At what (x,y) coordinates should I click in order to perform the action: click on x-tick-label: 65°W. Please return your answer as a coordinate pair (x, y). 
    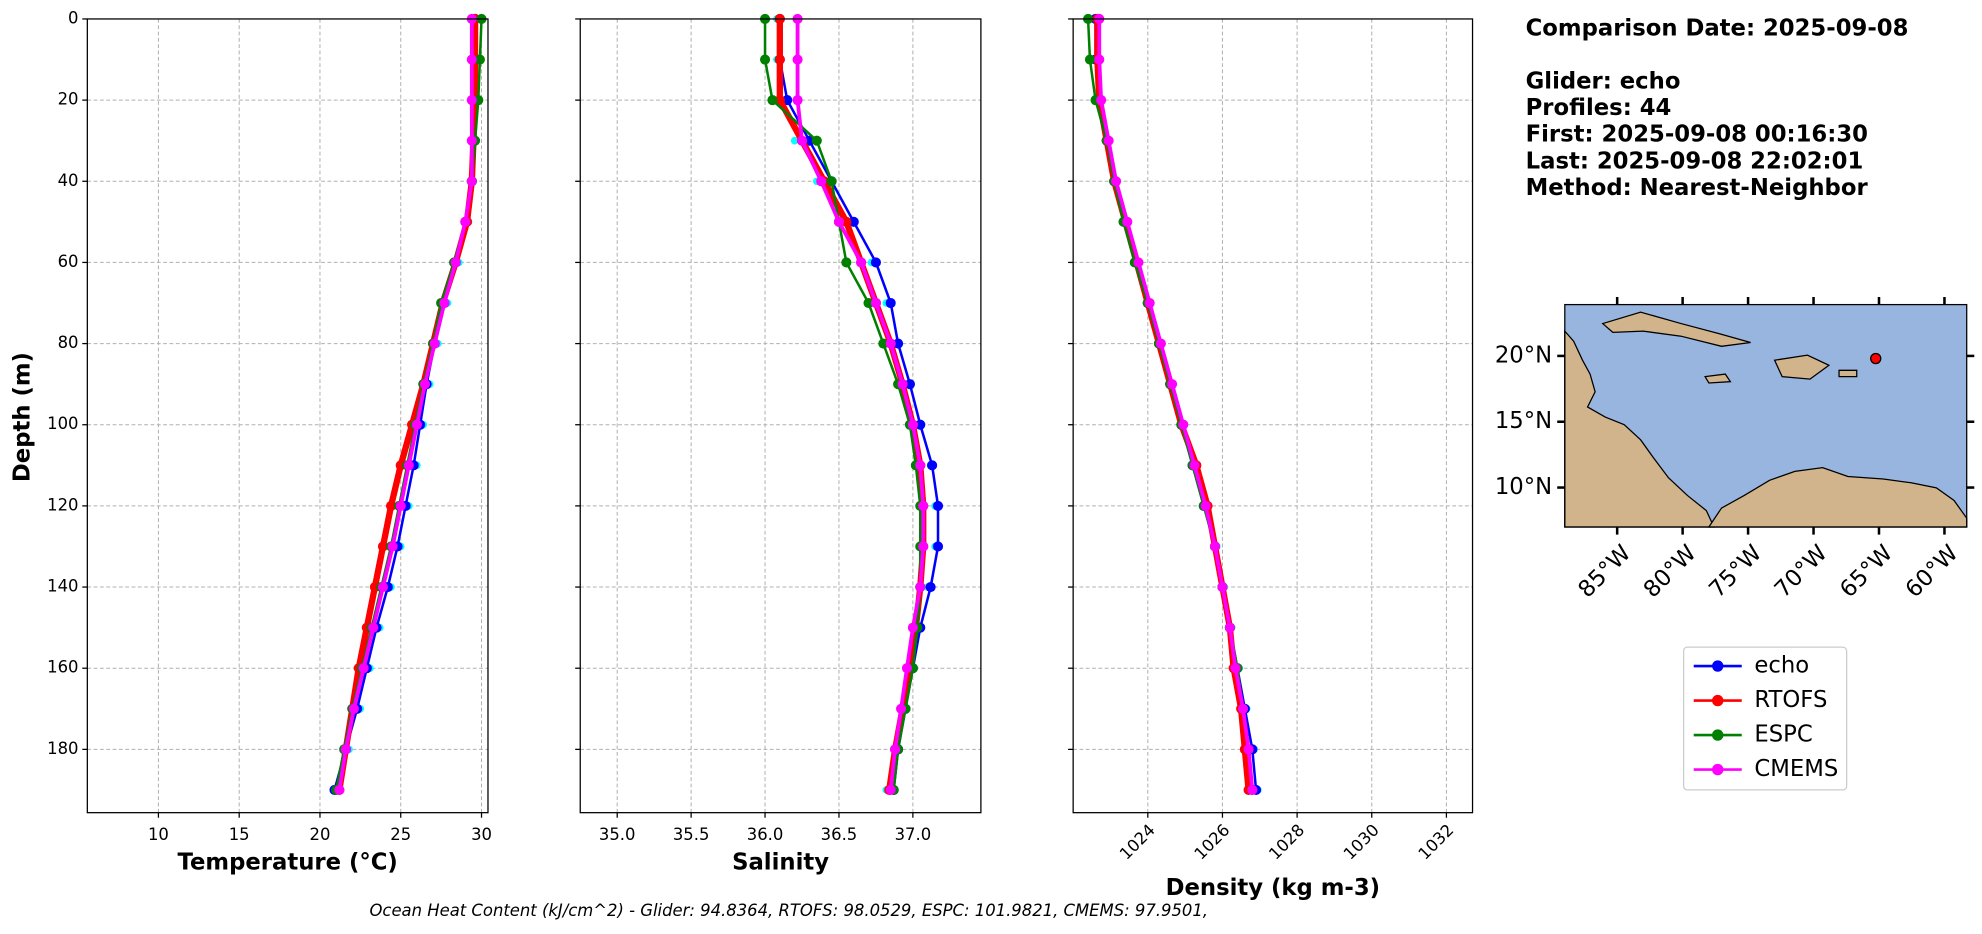
    Looking at the image, I should click on (1866, 571).